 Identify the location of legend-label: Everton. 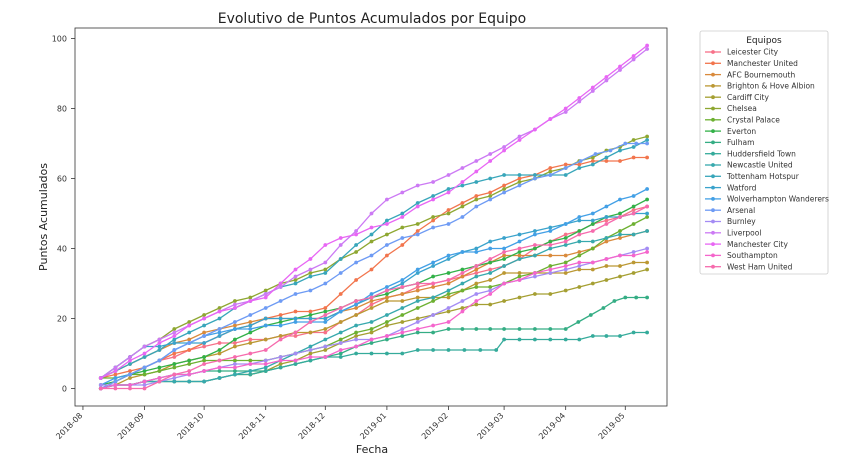
(741, 131).